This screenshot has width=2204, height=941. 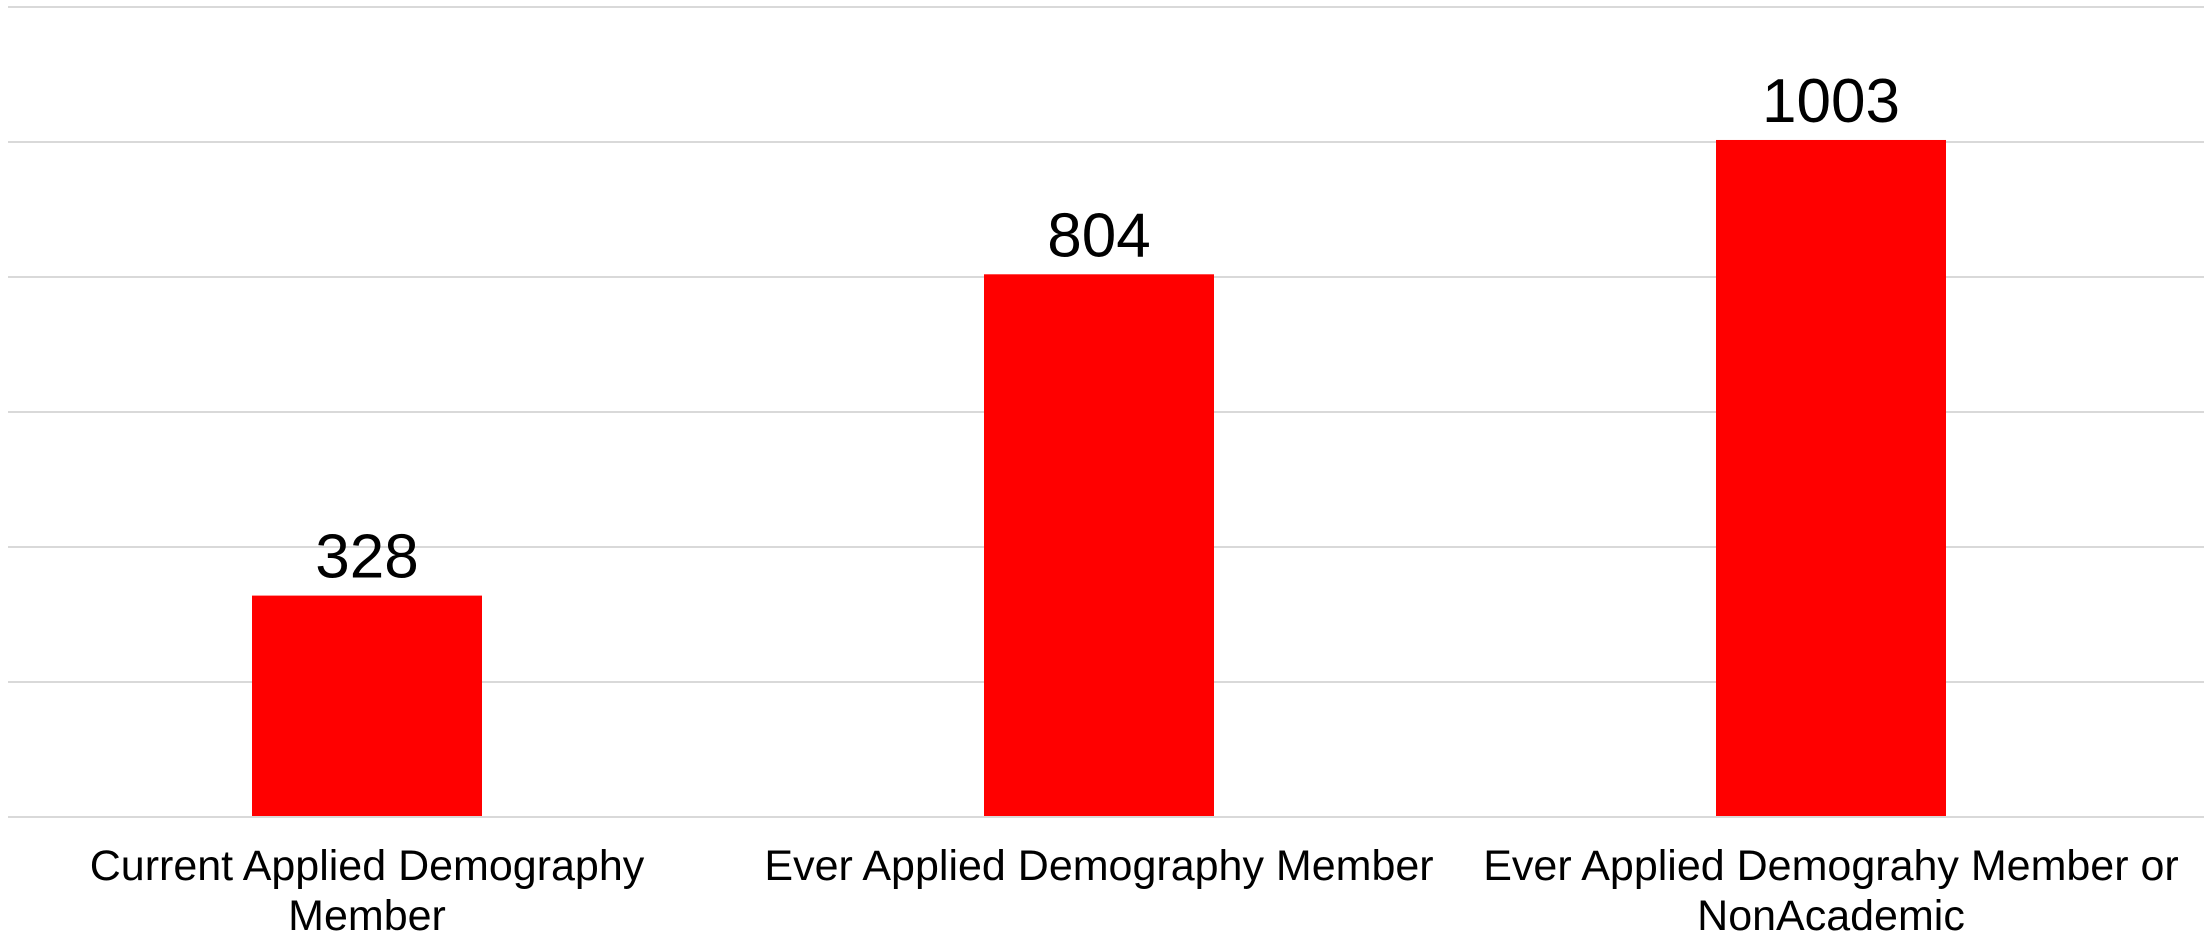 What do you see at coordinates (367, 891) in the screenshot?
I see `x-tick-label: Current Applied Demography Member` at bounding box center [367, 891].